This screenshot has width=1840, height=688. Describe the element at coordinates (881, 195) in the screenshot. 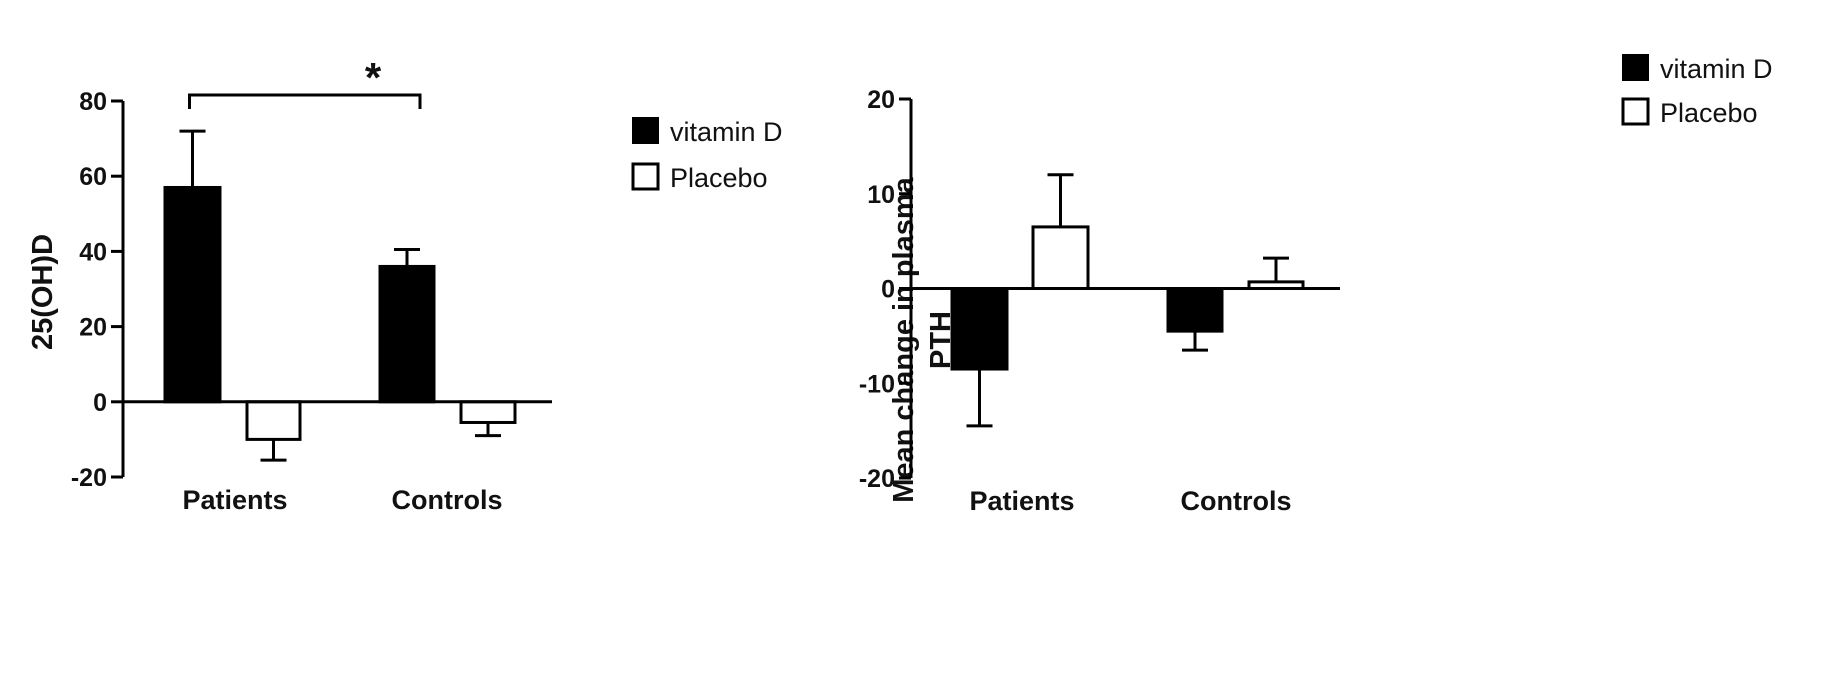

I see `y-tick-label: 10` at that location.